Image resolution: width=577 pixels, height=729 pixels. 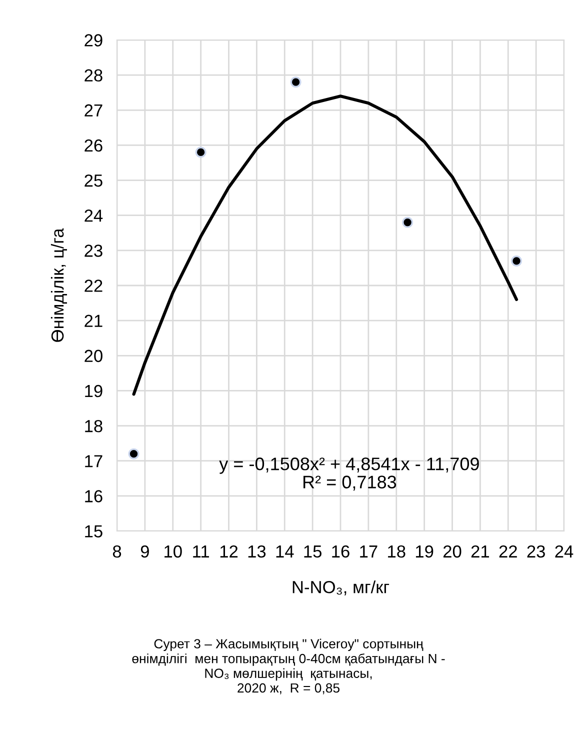 What do you see at coordinates (93, 145) in the screenshot?
I see `y-tick-label: 26` at bounding box center [93, 145].